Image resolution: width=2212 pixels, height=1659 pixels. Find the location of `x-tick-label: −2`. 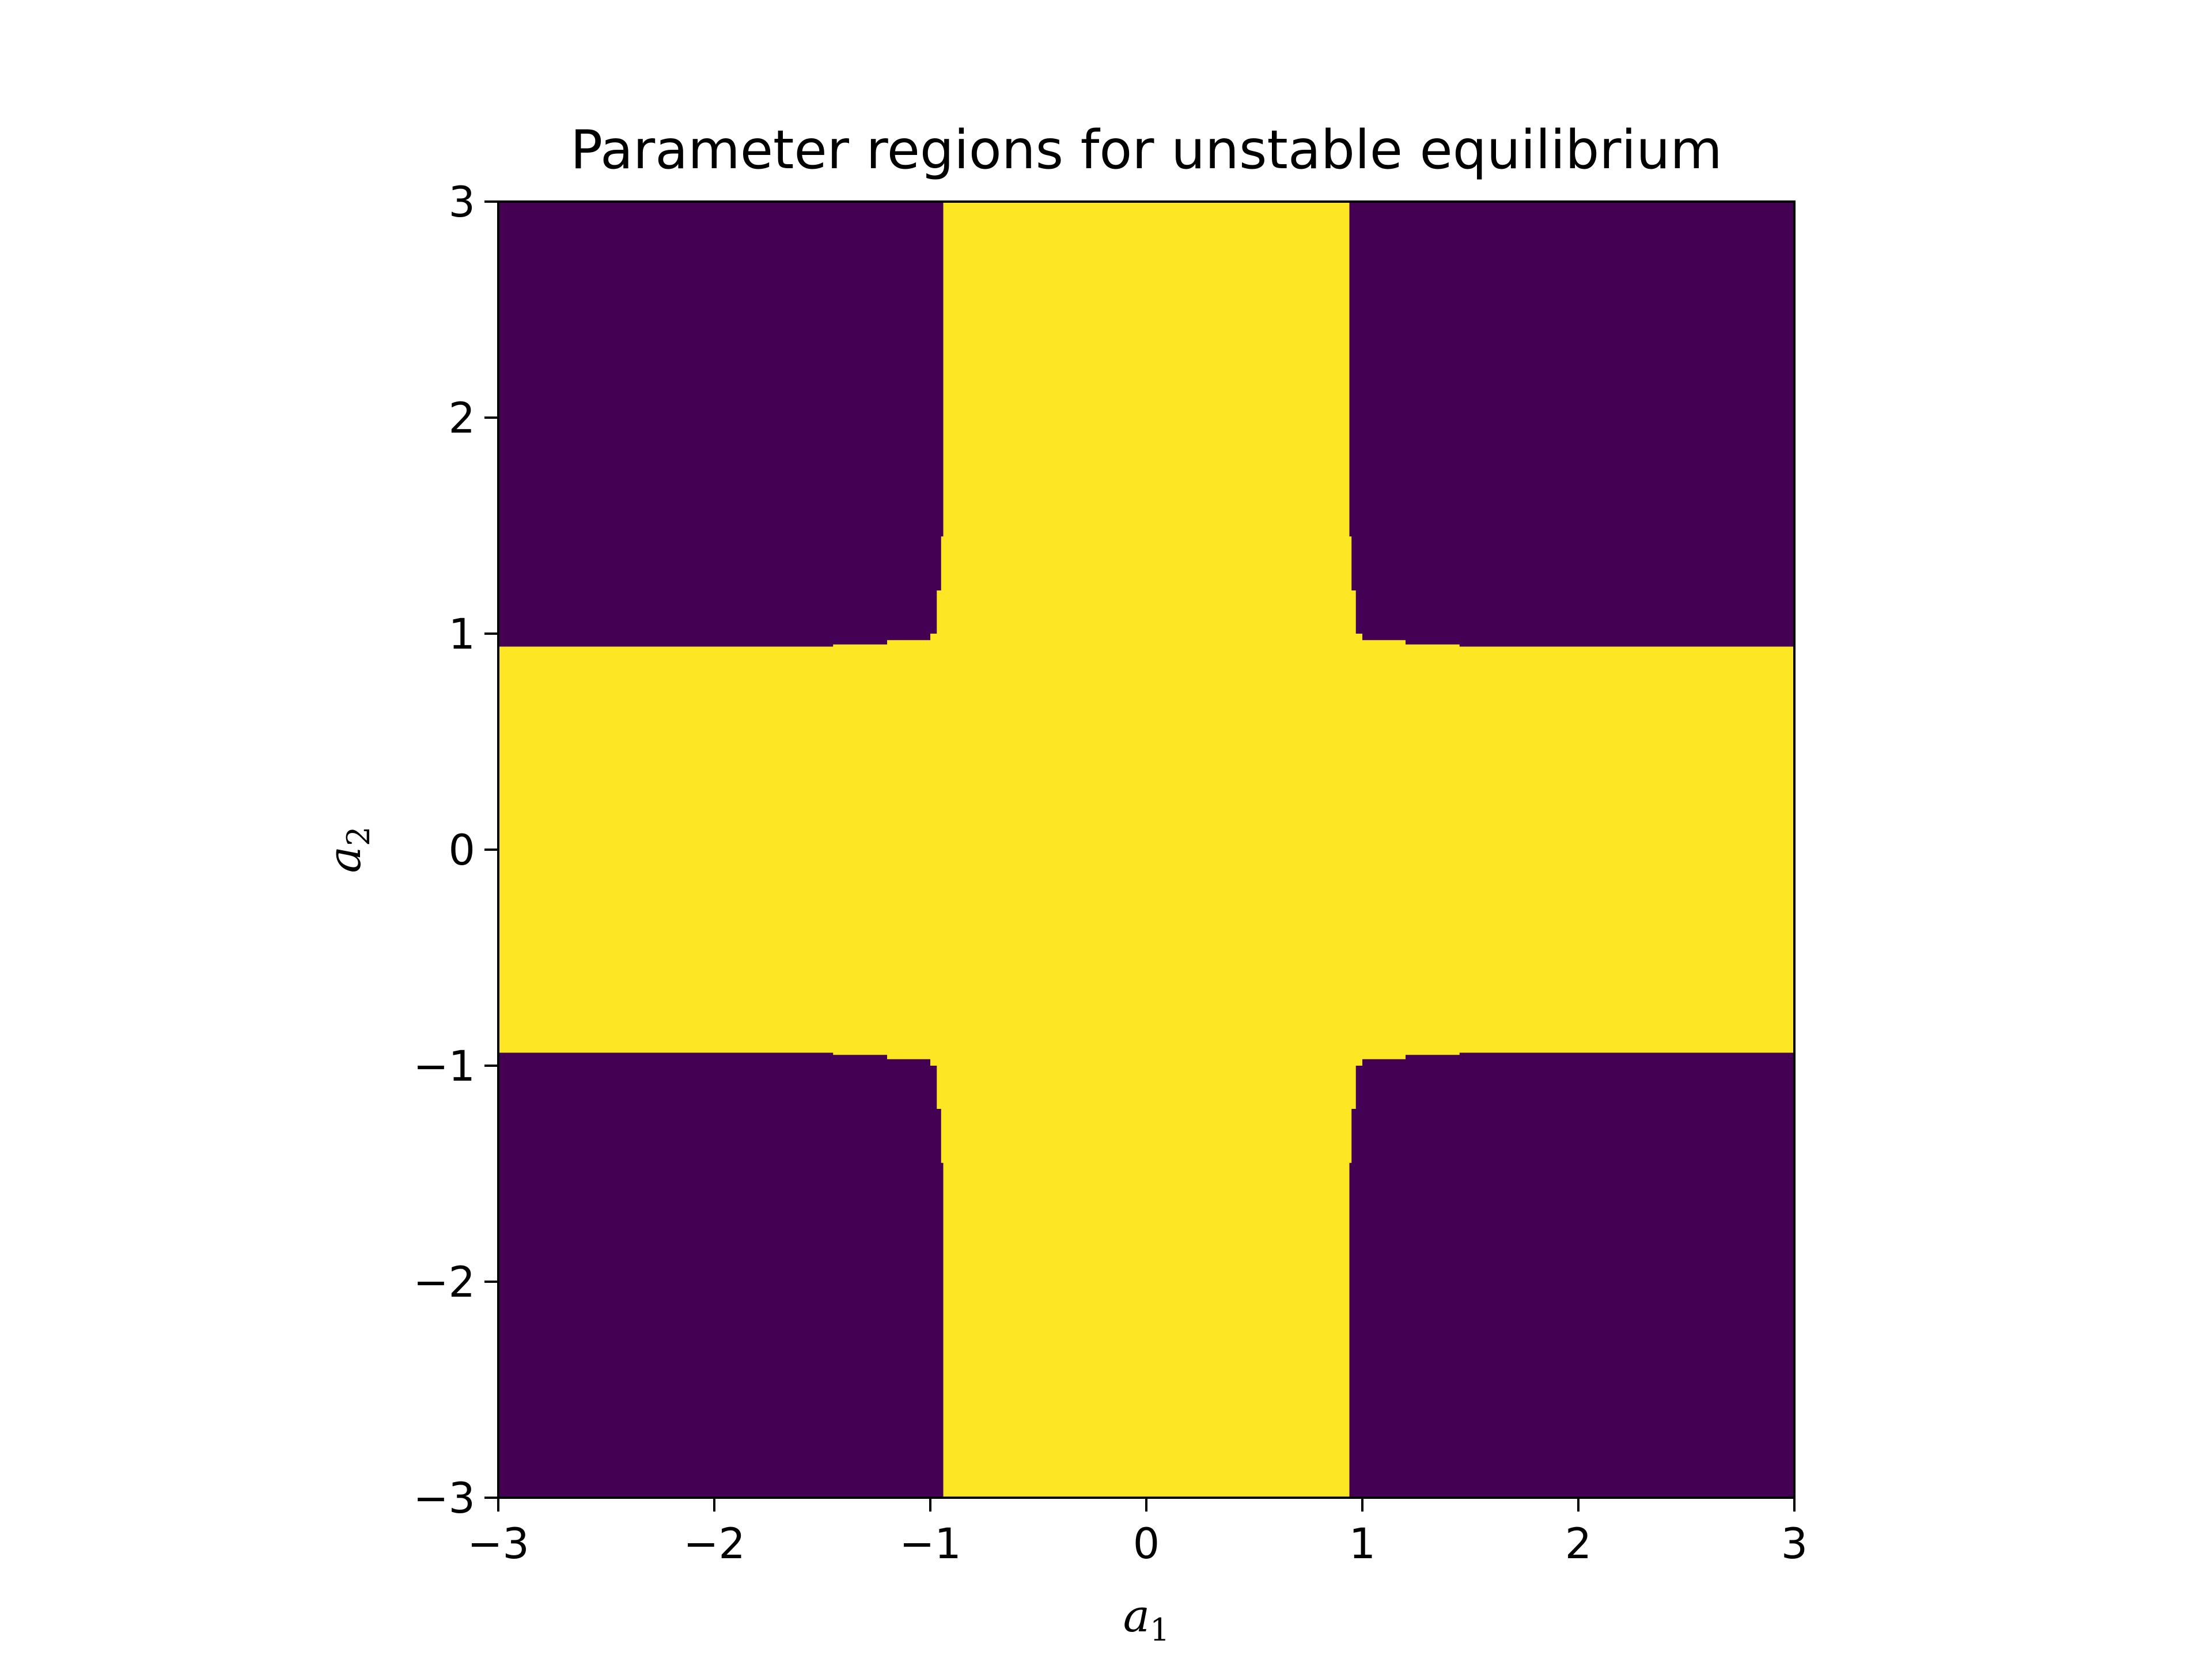

x-tick-label: −2 is located at coordinates (714, 1544).